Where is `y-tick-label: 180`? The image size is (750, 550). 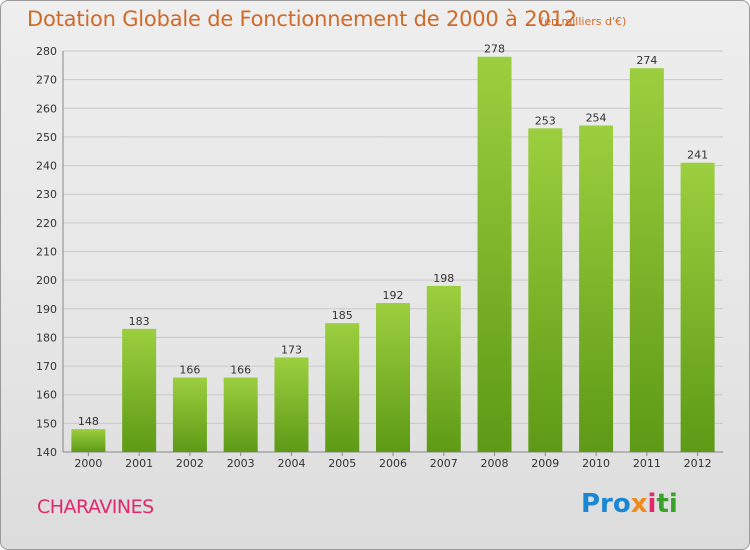
y-tick-label: 180 is located at coordinates (46, 337).